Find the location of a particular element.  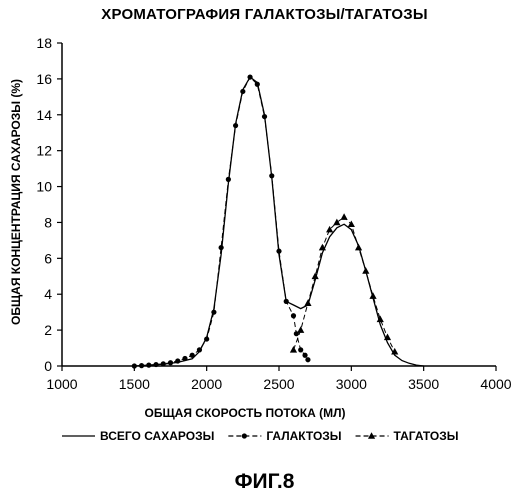

y-tick-label: 18 is located at coordinates (44, 43).